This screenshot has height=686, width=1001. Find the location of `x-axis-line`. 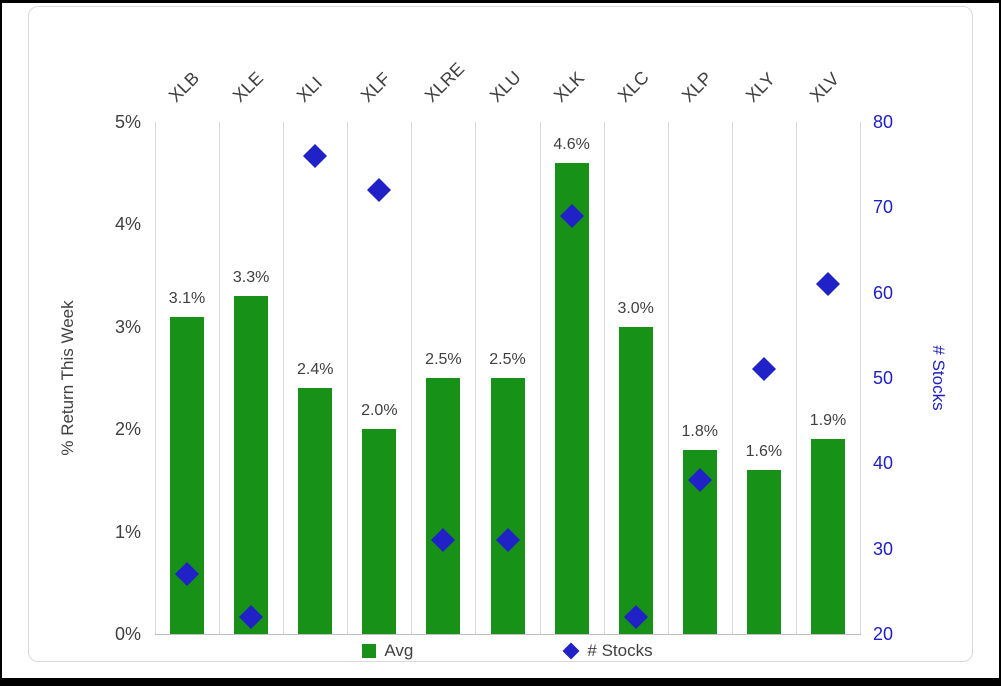

x-axis-line is located at coordinates (508, 634).